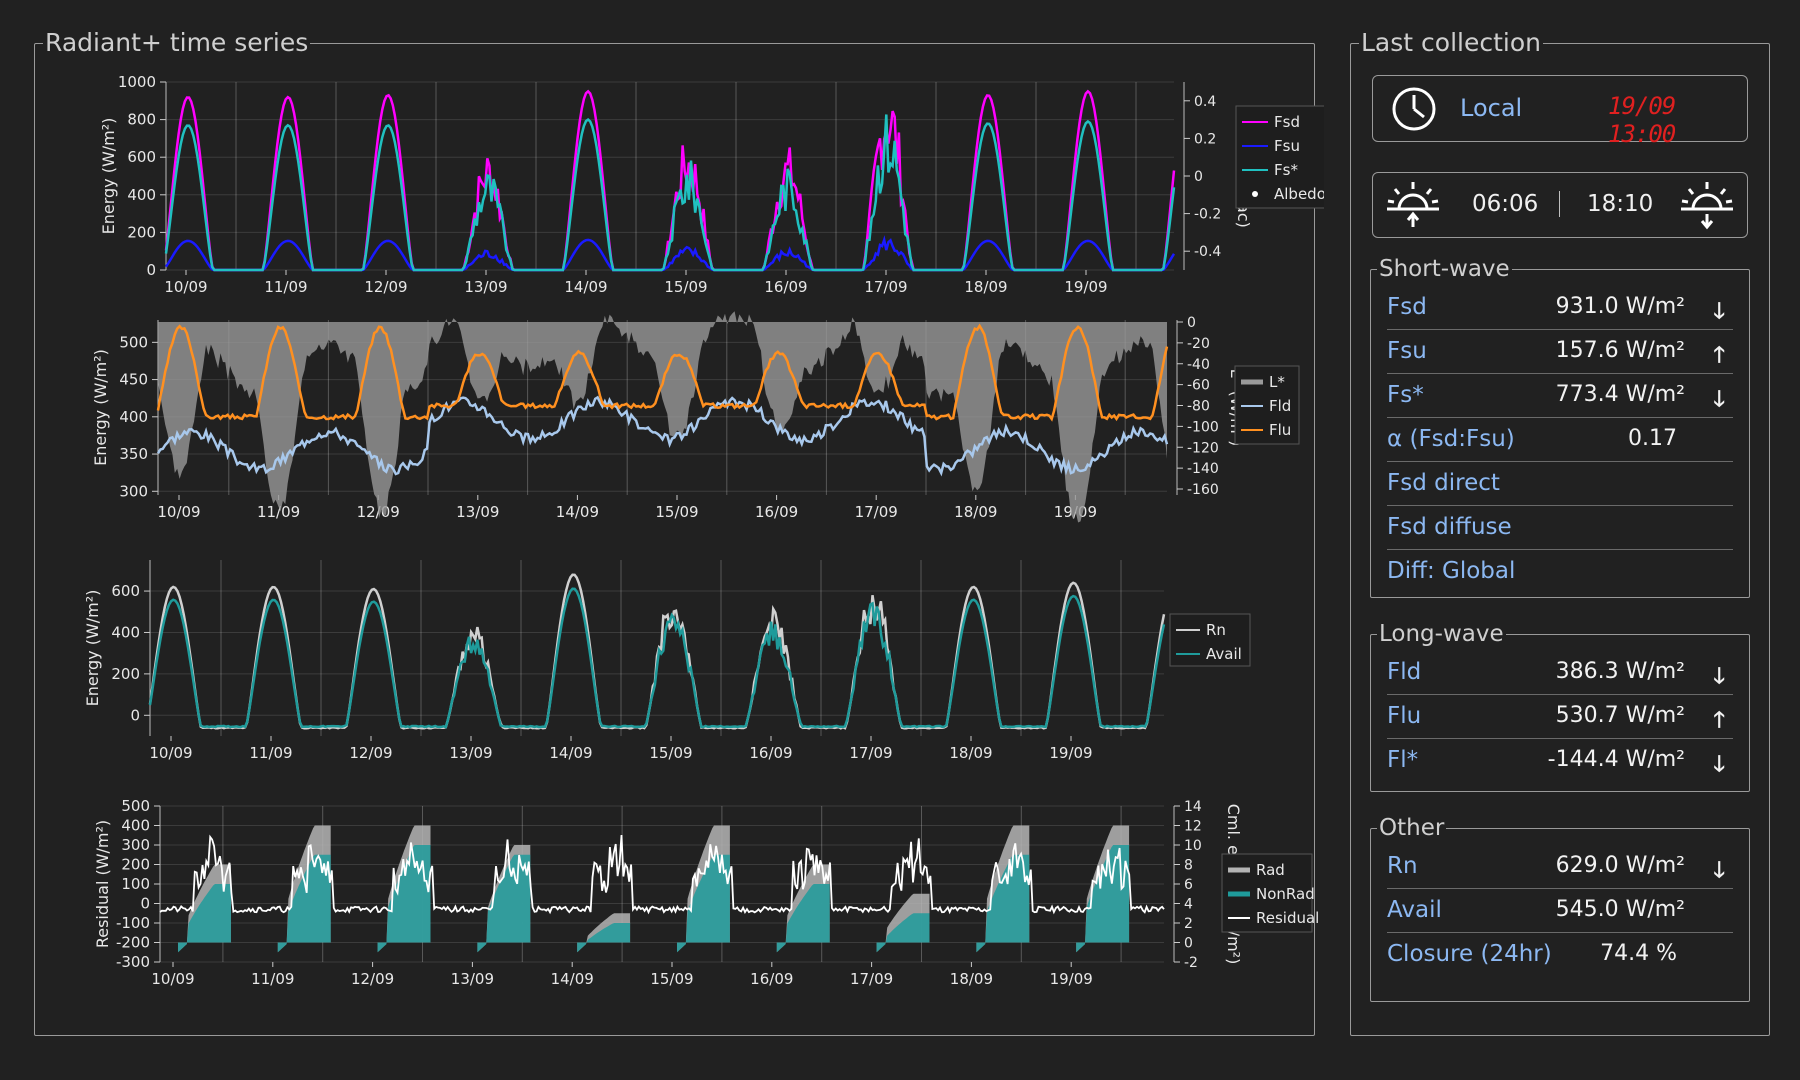  Describe the element at coordinates (1216, 630) in the screenshot. I see `legend-label: Rn` at that location.